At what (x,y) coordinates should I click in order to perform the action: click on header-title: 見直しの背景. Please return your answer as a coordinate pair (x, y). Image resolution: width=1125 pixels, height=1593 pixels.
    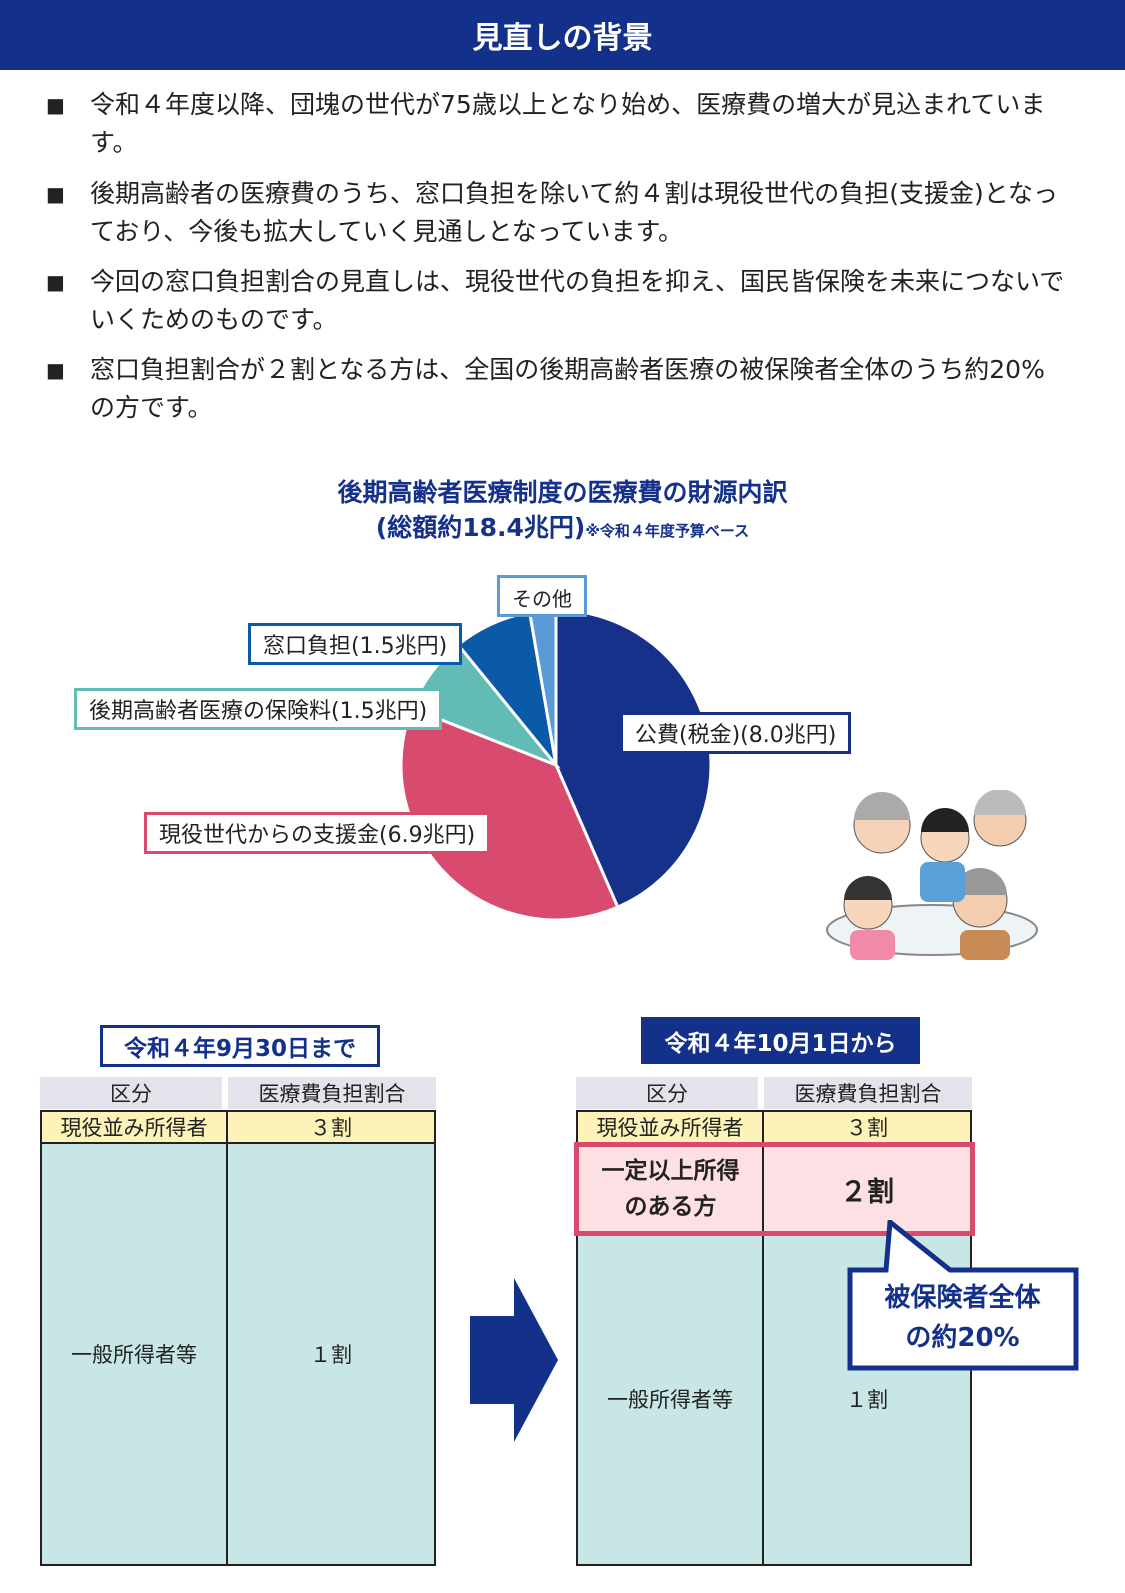
    Looking at the image, I should click on (562, 38).